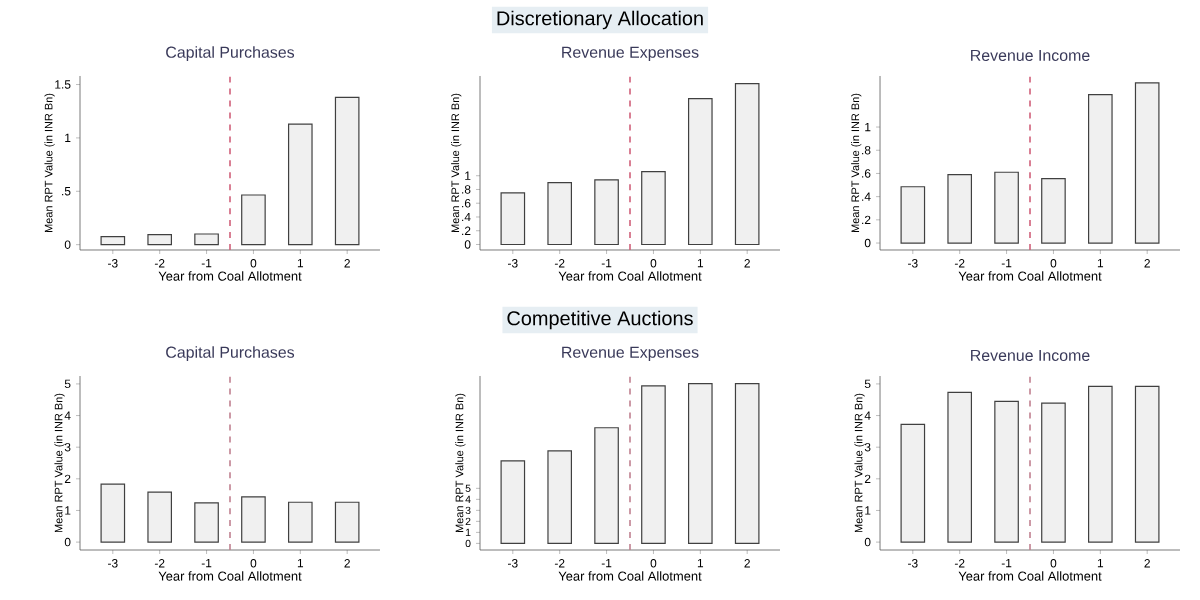 The height and width of the screenshot is (600, 1200). What do you see at coordinates (600, 320) in the screenshot?
I see `text: Competitive Auctions` at bounding box center [600, 320].